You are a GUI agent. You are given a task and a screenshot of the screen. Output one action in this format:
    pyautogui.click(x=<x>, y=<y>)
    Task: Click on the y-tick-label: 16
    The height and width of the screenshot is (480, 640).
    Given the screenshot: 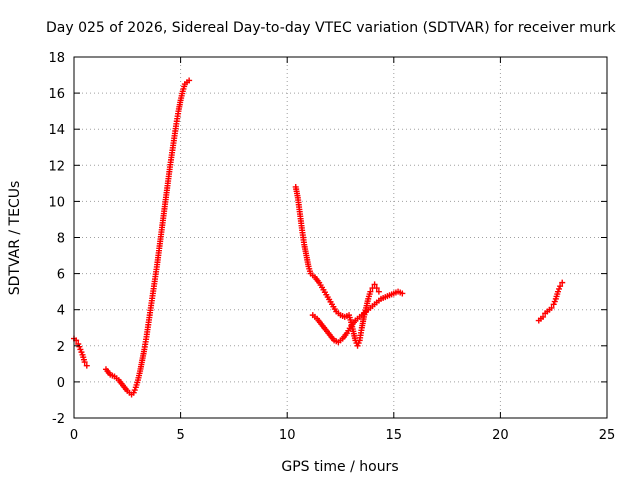 What is the action you would take?
    pyautogui.click(x=56, y=94)
    